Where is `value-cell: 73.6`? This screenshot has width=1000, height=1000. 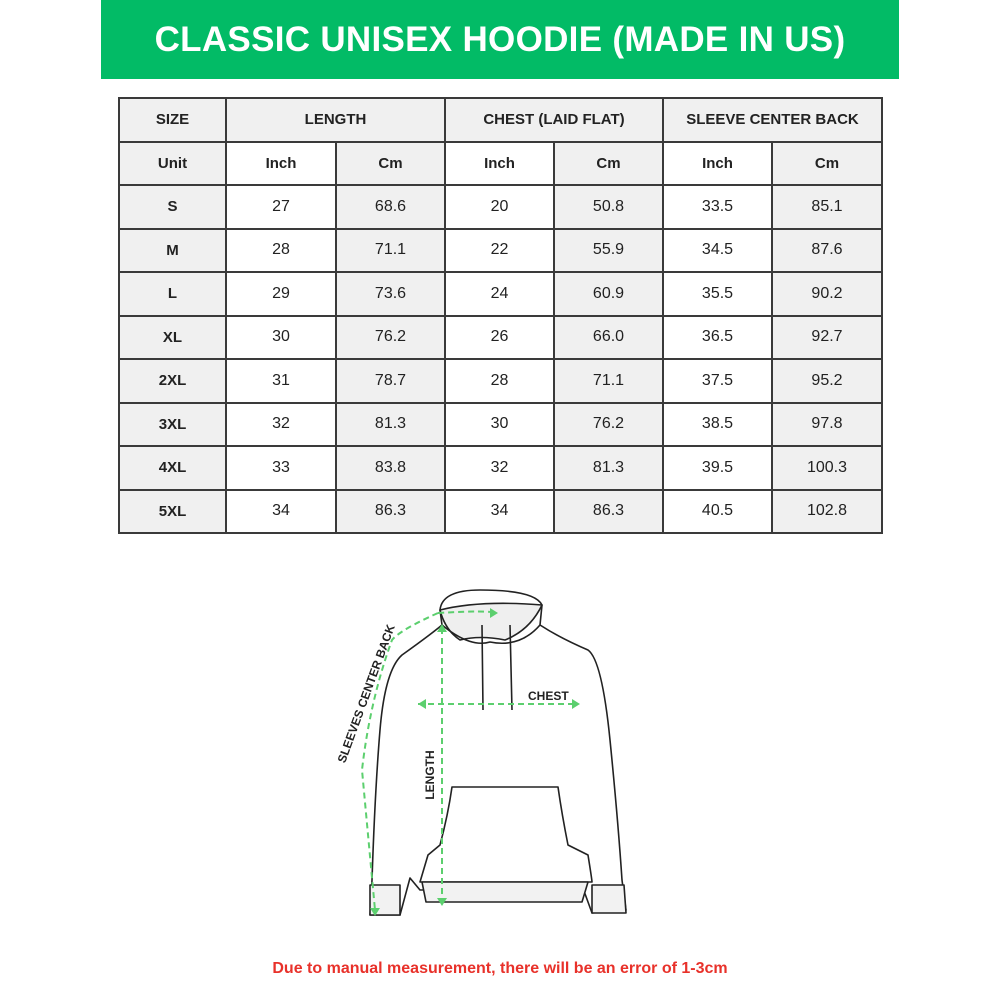 value-cell: 73.6 is located at coordinates (390, 294).